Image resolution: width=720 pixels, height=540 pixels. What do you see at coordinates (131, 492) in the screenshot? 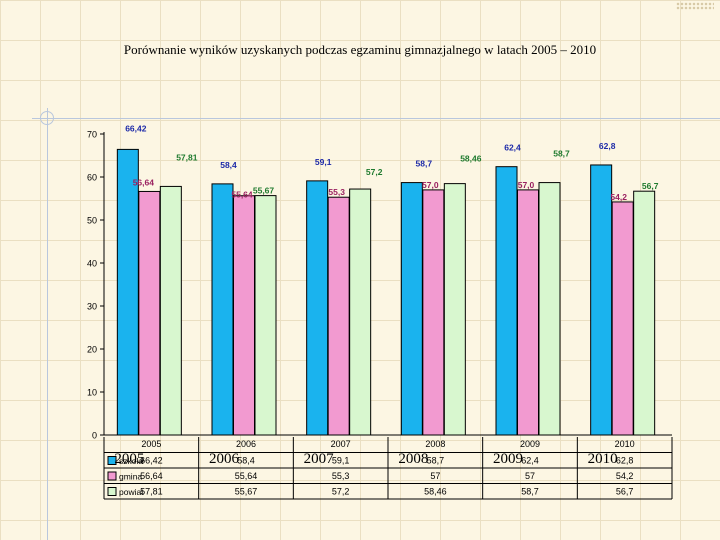
I see `legend-label-powiat: powiat` at bounding box center [131, 492].